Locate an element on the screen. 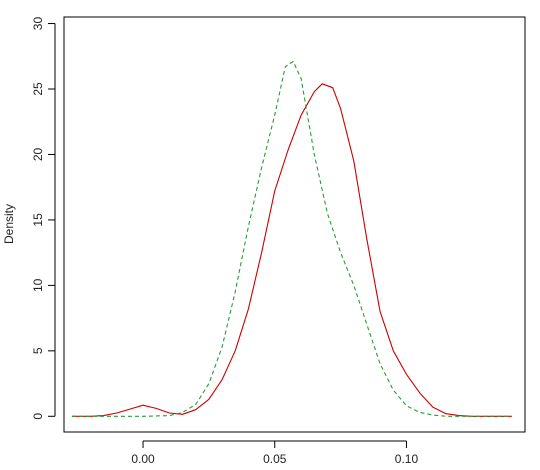 Image resolution: width=540 pixels, height=470 pixels. y-axis-title: Density is located at coordinates (9, 224).